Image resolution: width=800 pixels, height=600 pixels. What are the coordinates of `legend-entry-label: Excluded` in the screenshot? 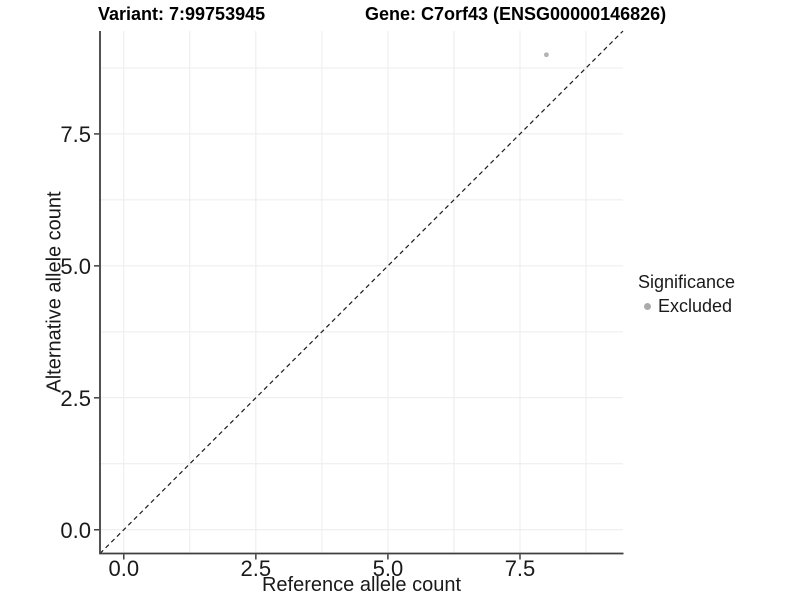 It's located at (695, 306).